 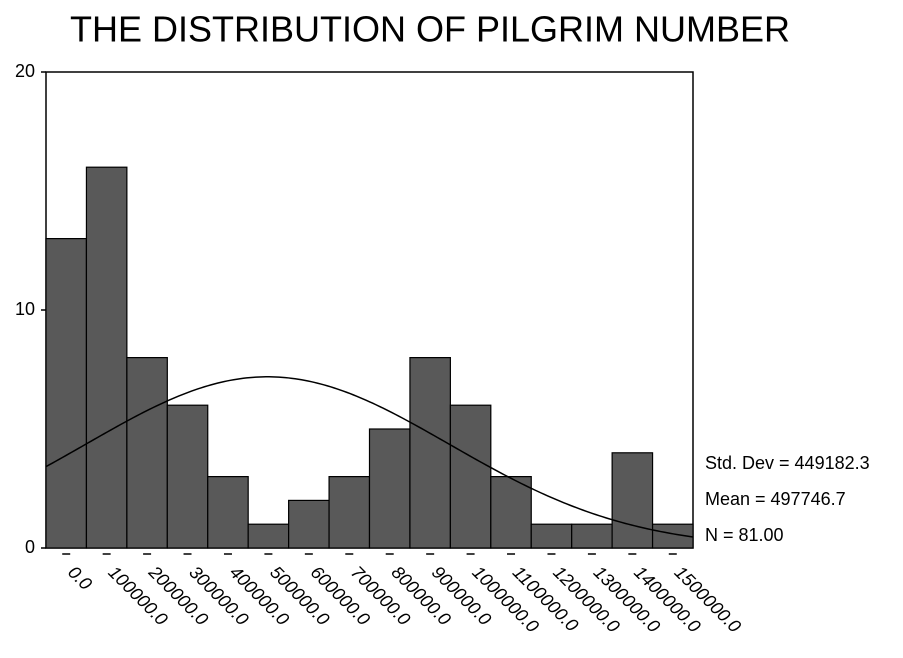 What do you see at coordinates (430, 29) in the screenshot?
I see `chart-title: THE DISTRIBUTION OF PILGRIM NUMBER` at bounding box center [430, 29].